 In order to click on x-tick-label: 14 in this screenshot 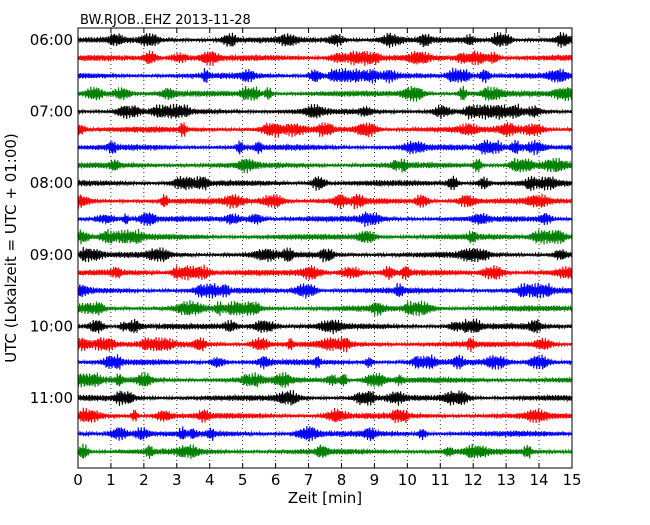, I will do `click(539, 480)`.